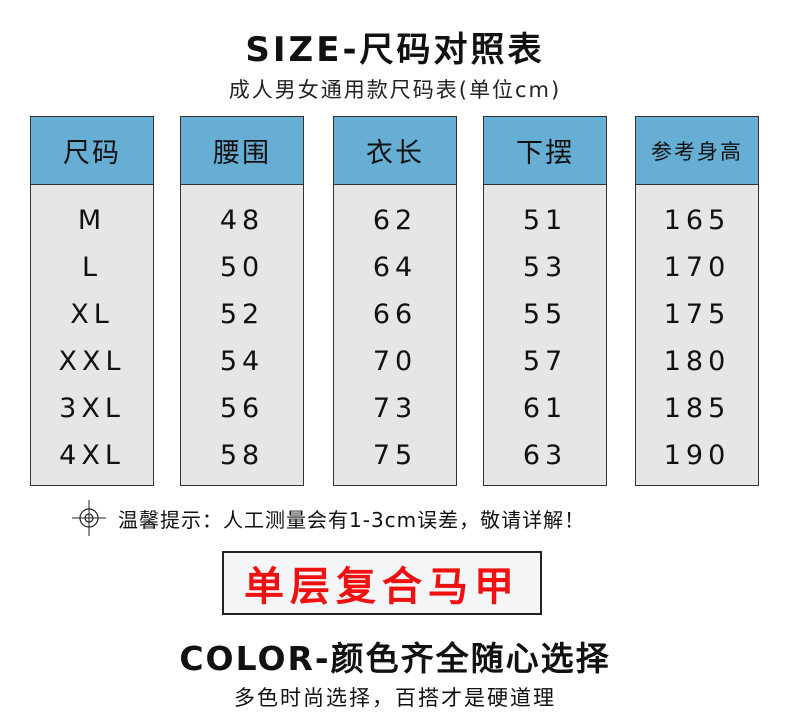 This screenshot has width=790, height=712. I want to click on table-cell: 4XL, so click(92, 455).